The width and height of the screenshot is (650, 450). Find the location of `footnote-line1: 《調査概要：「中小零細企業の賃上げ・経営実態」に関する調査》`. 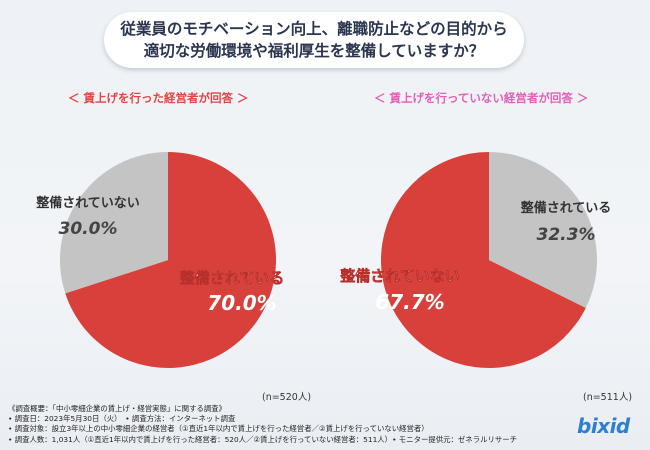

footnote-line1: 《調査概要：「中小零細企業の賃上げ・経営実態」に関する調査》 is located at coordinates (117, 408).